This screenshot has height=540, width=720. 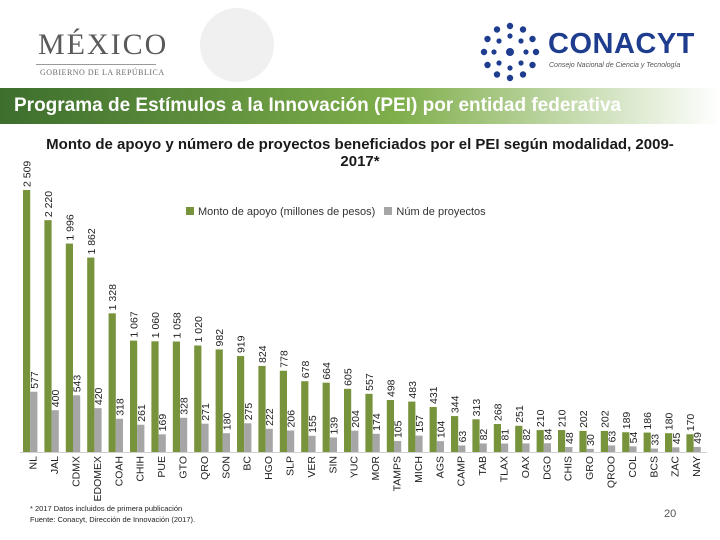 I want to click on tick-label-camp: CAMP, so click(x=462, y=471).